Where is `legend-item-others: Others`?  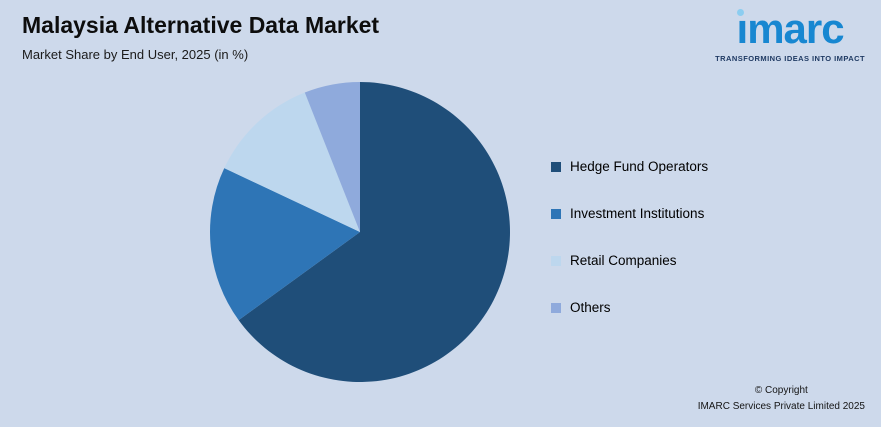 legend-item-others: Others is located at coordinates (629, 307).